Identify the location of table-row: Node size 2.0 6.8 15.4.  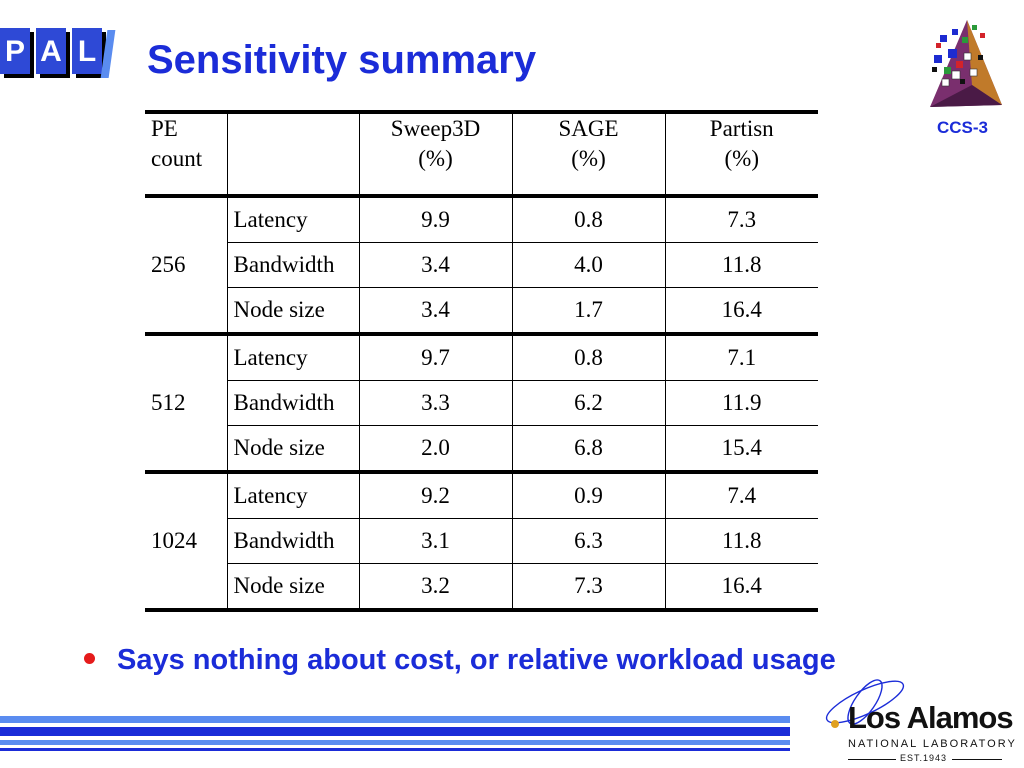
(481, 449).